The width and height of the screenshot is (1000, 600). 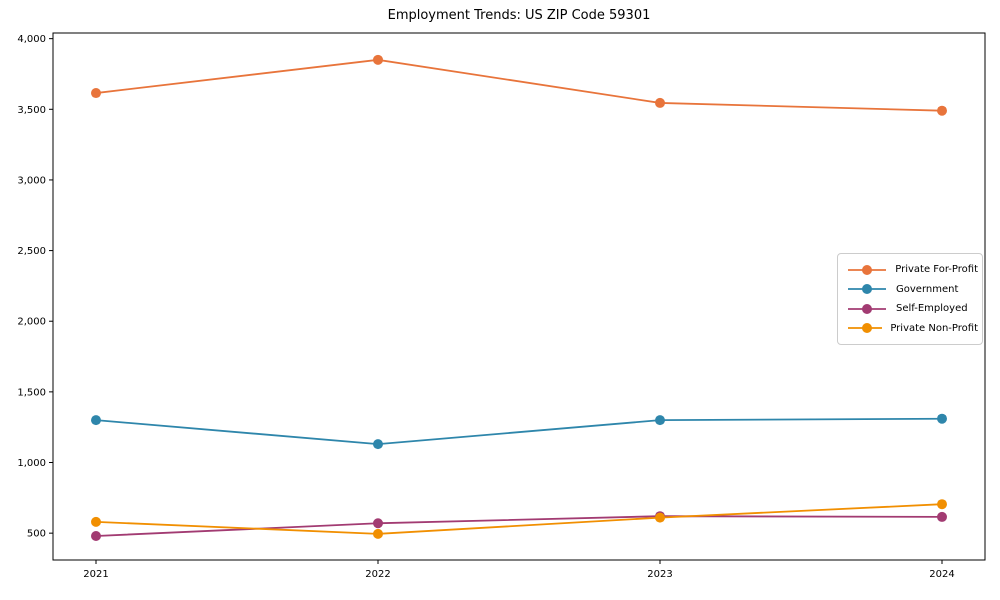 What do you see at coordinates (31, 392) in the screenshot?
I see `y-tick-label: 1,500` at bounding box center [31, 392].